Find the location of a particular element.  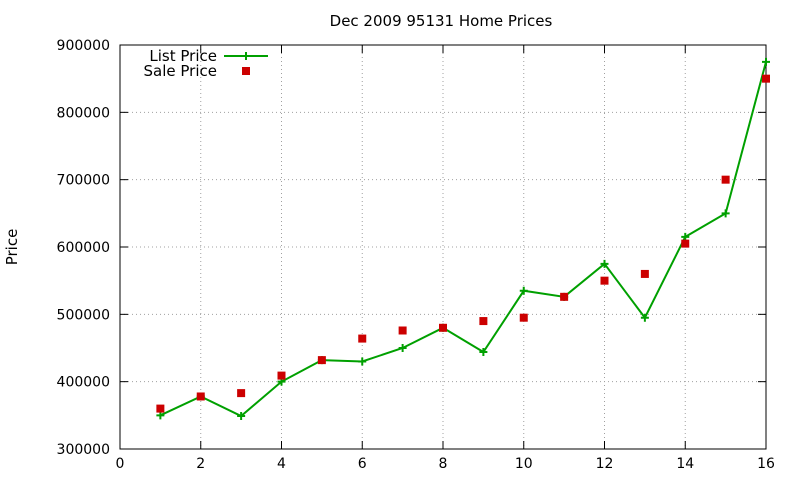

y-tick-label: 500000 is located at coordinates (83, 315).